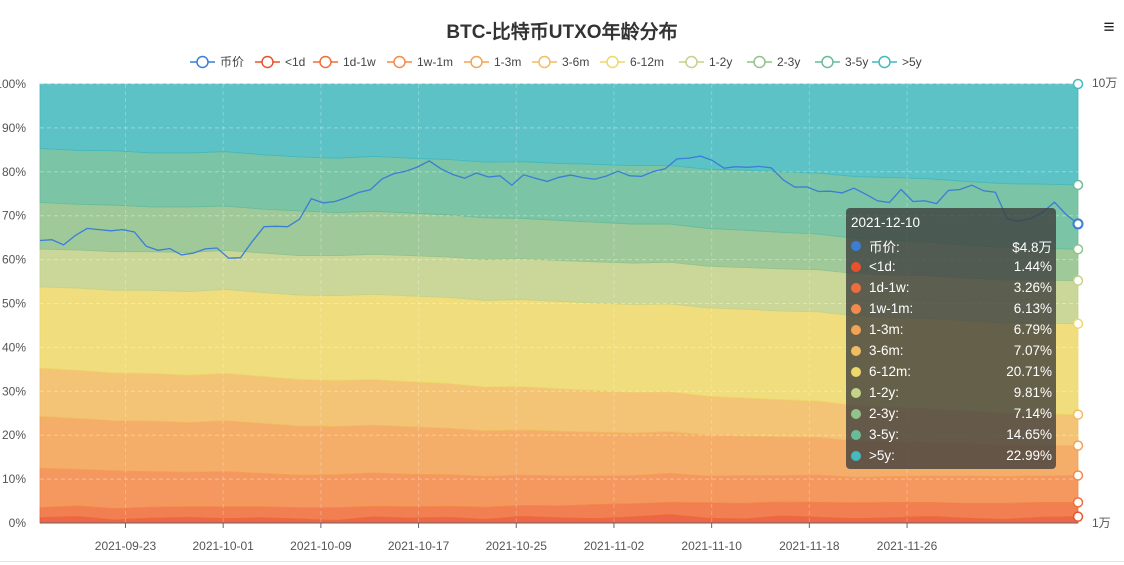 The height and width of the screenshot is (565, 1124). Describe the element at coordinates (788, 62) in the screenshot. I see `legend-label: 2-3y` at that location.